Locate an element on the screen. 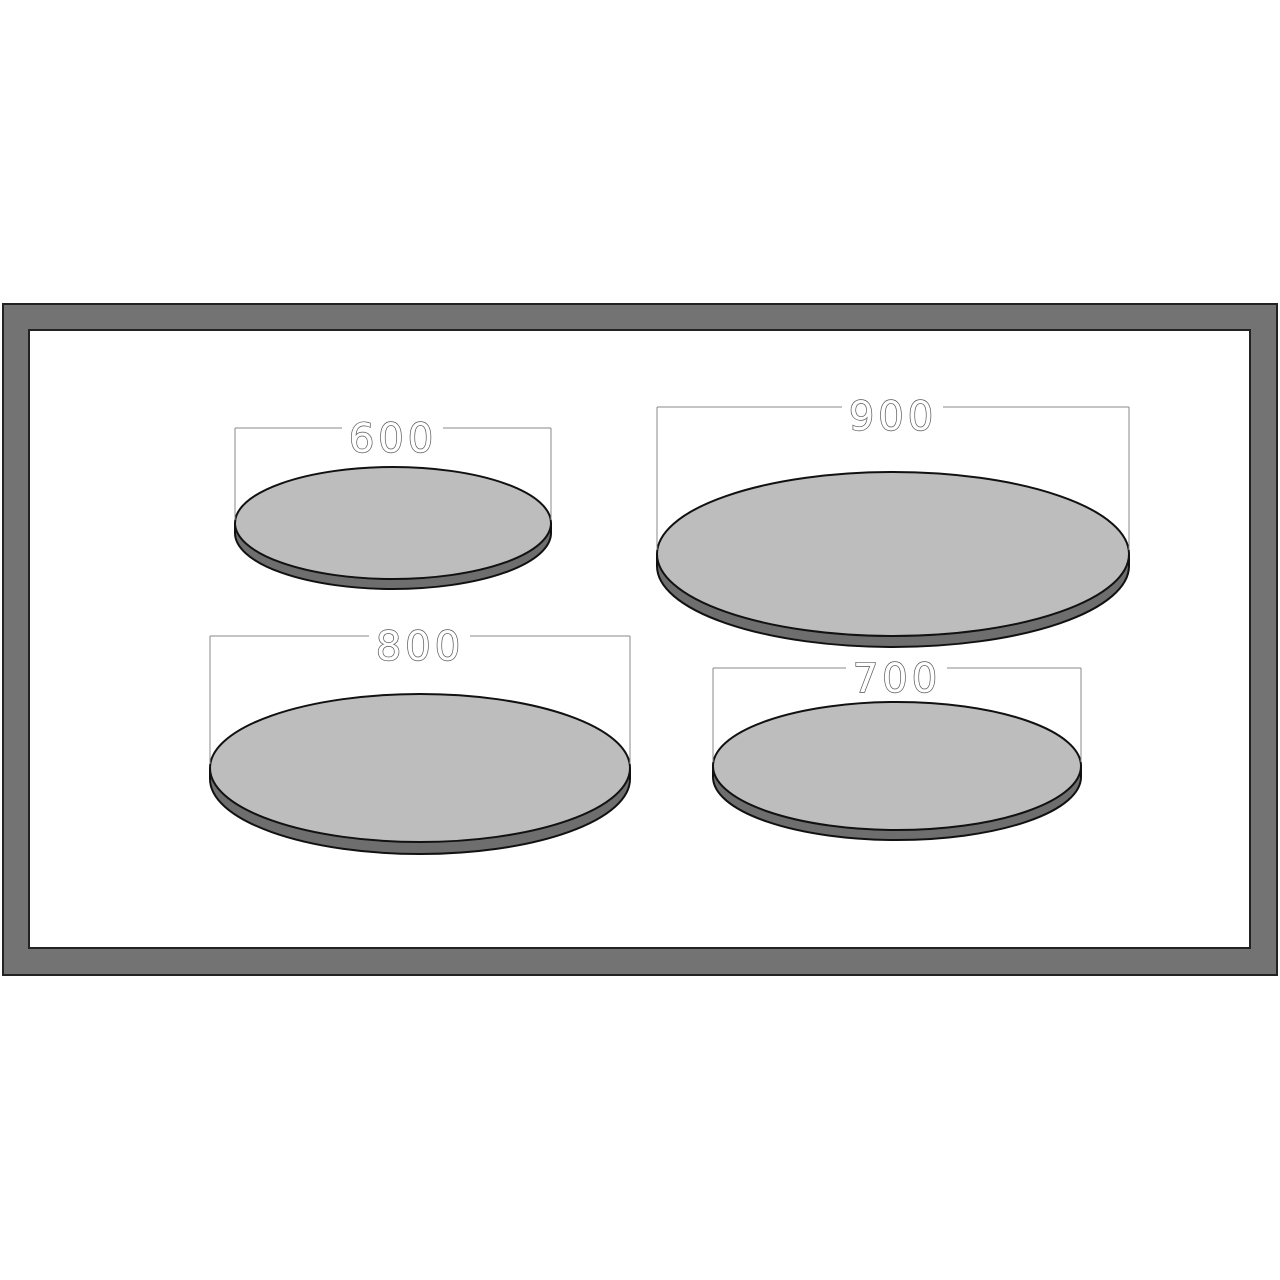 Image resolution: width=1280 pixels, height=1280 pixels. disc-600-top is located at coordinates (393, 523).